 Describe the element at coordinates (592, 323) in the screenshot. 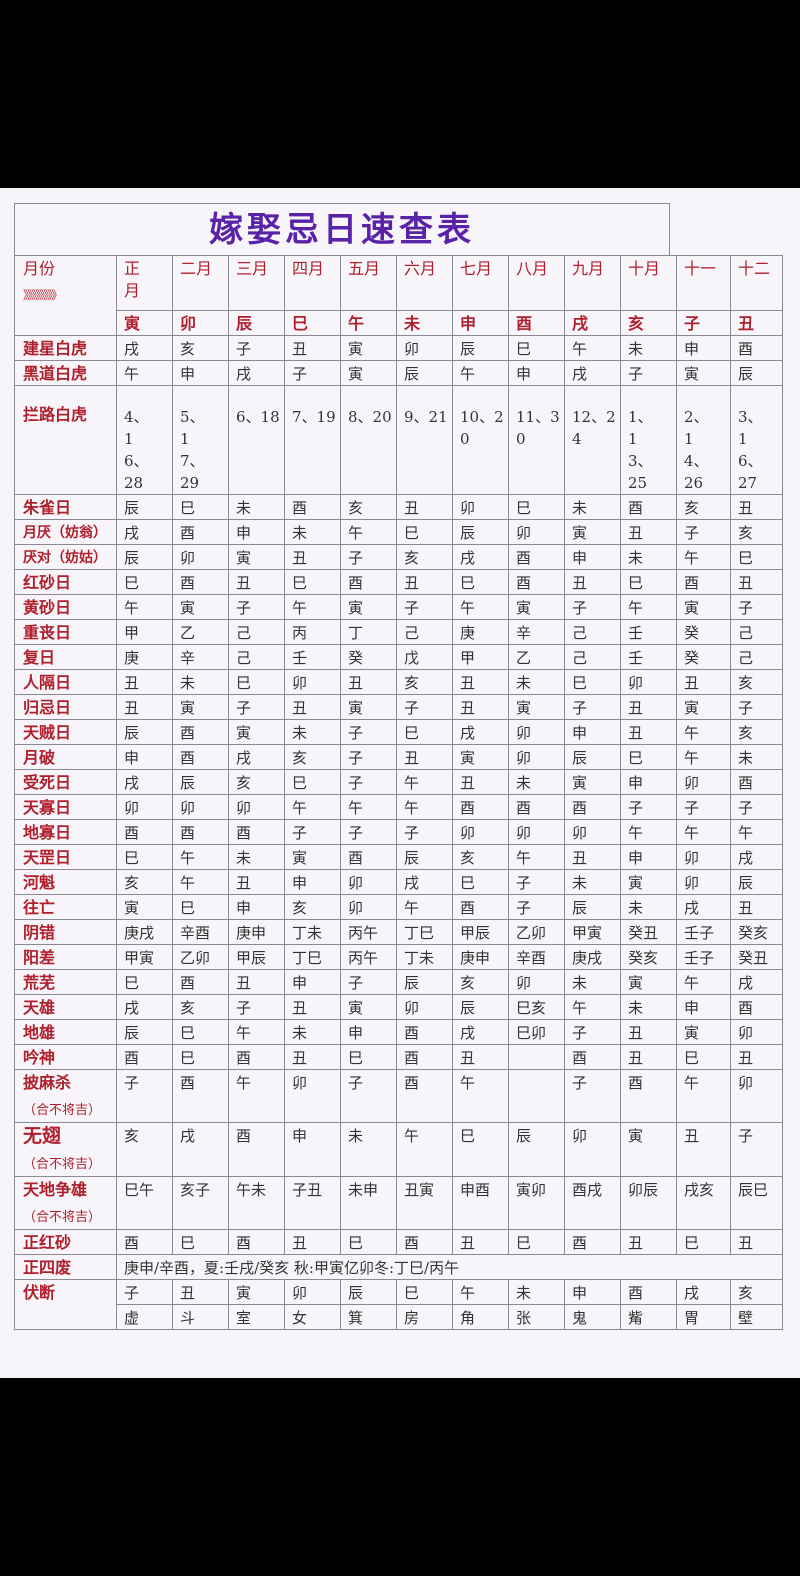

I see `month-branch: 戌` at that location.